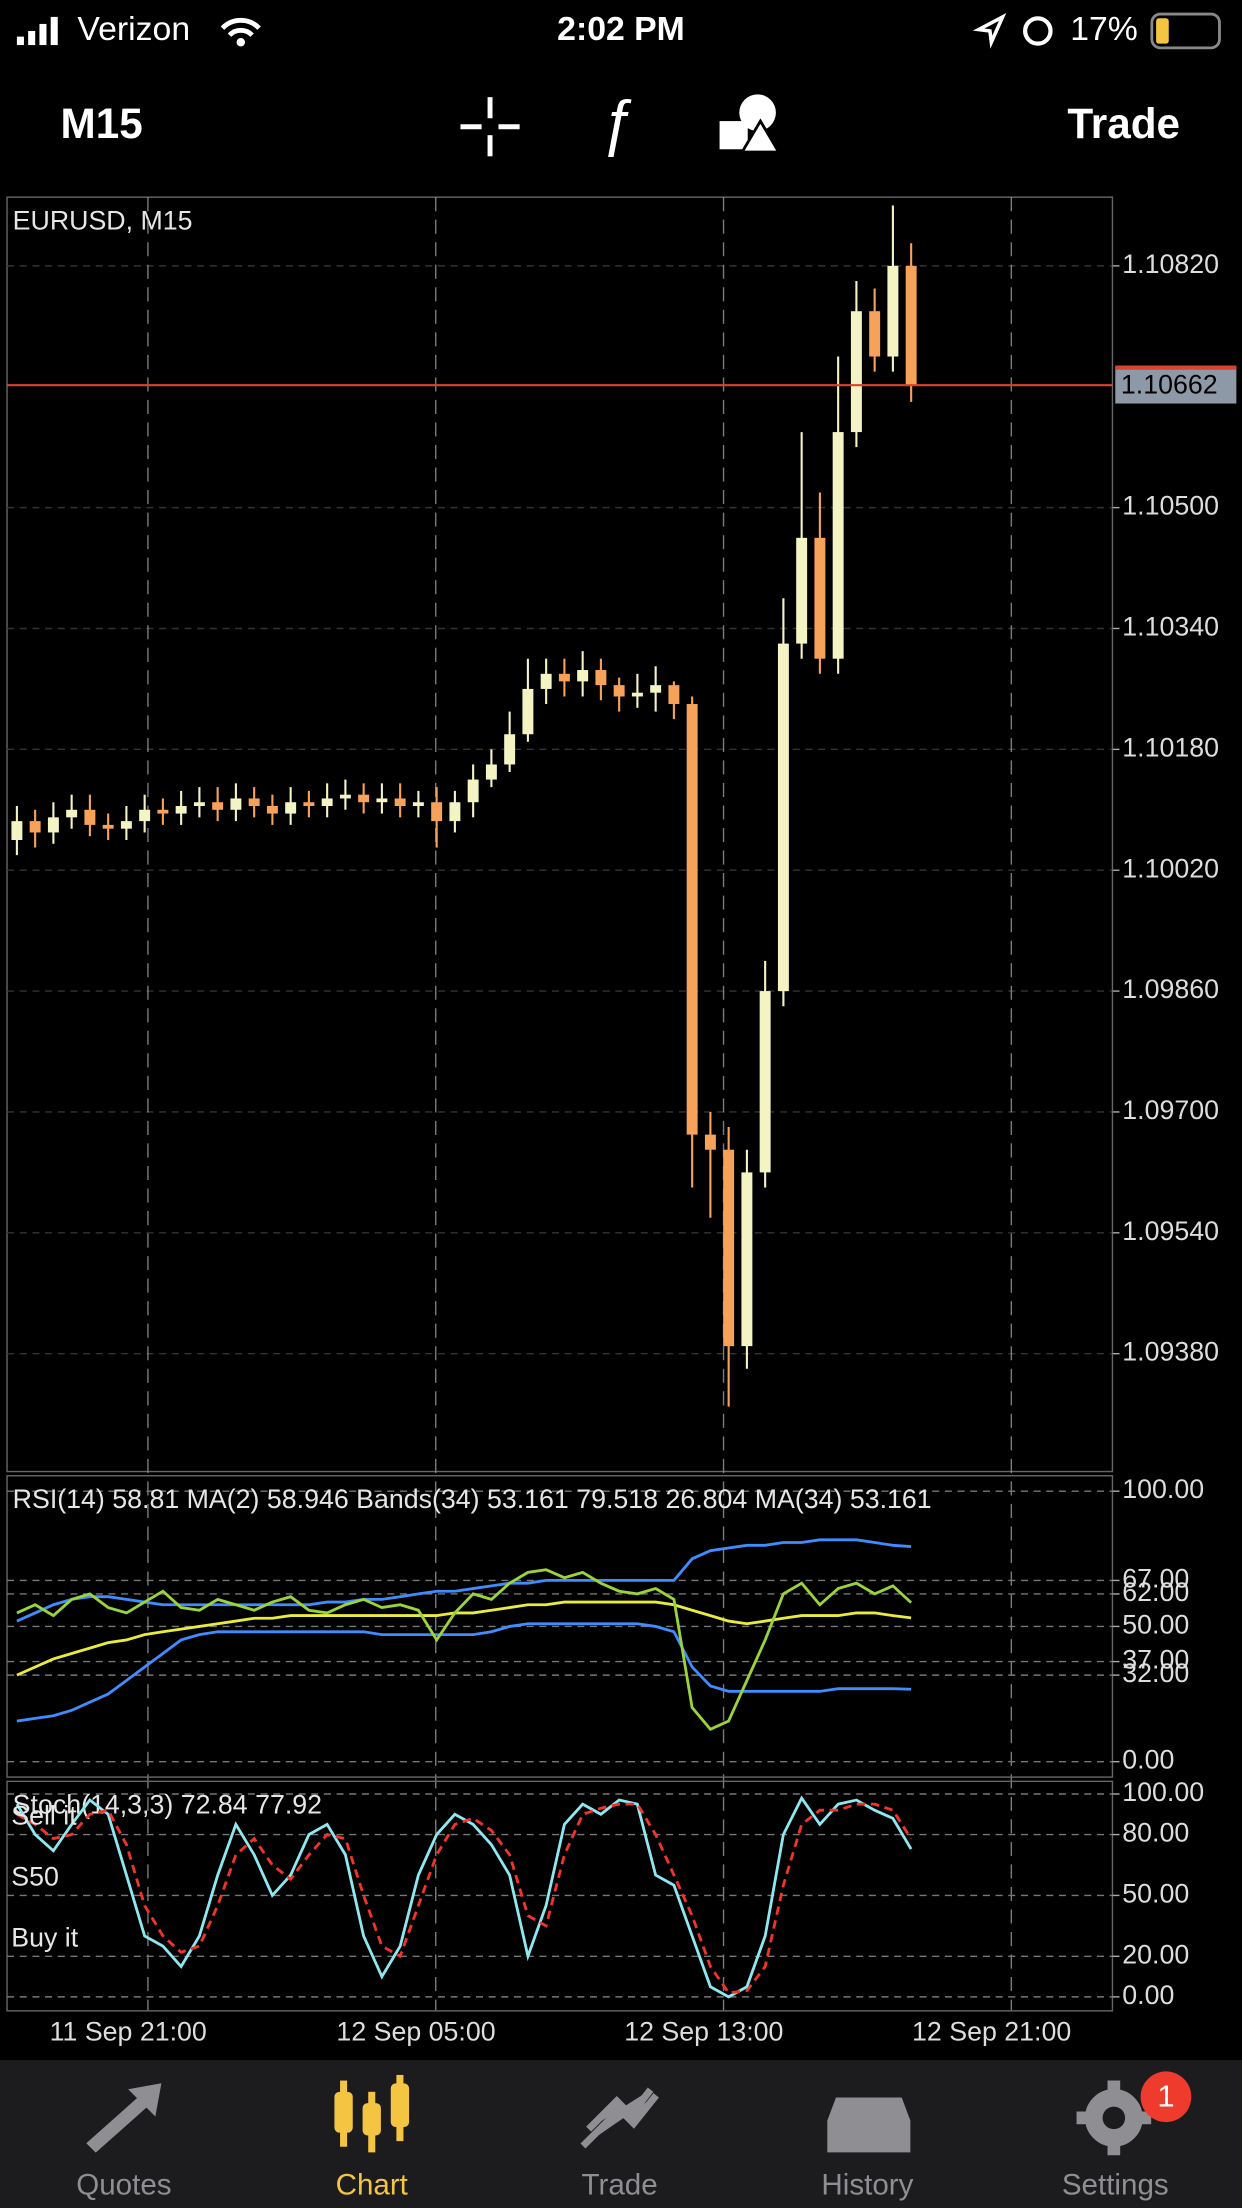 This screenshot has width=1242, height=2208. I want to click on y-tick-label: 50.00, so click(1155, 1624).